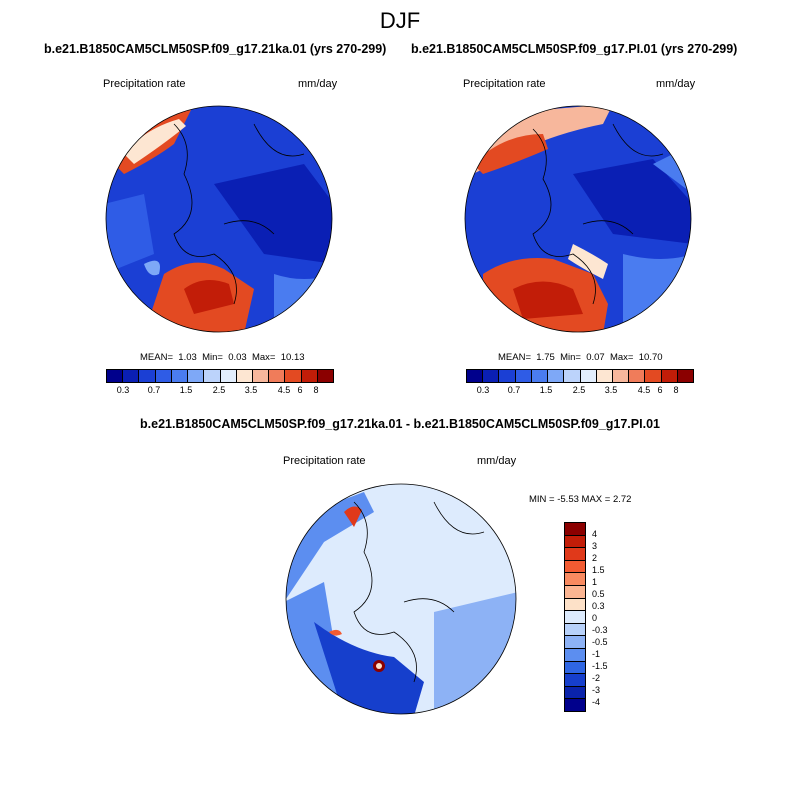 Image resolution: width=800 pixels, height=800 pixels. I want to click on right-arctic-dry, so click(632, 201).